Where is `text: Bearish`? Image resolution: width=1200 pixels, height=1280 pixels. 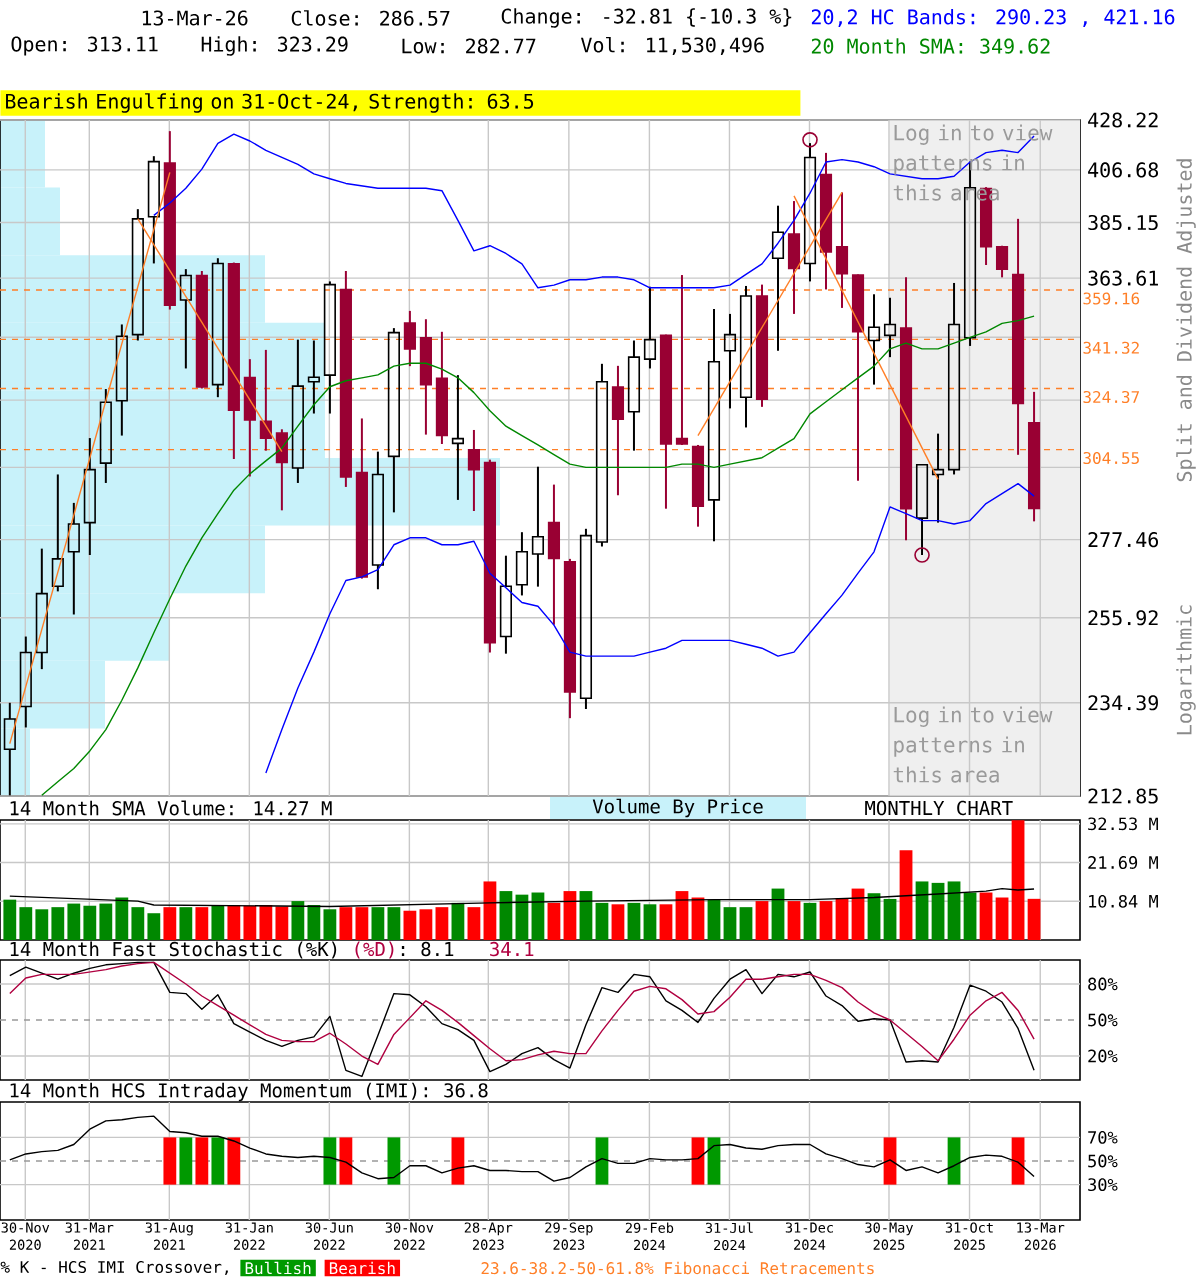 text: Bearish is located at coordinates (362, 1268).